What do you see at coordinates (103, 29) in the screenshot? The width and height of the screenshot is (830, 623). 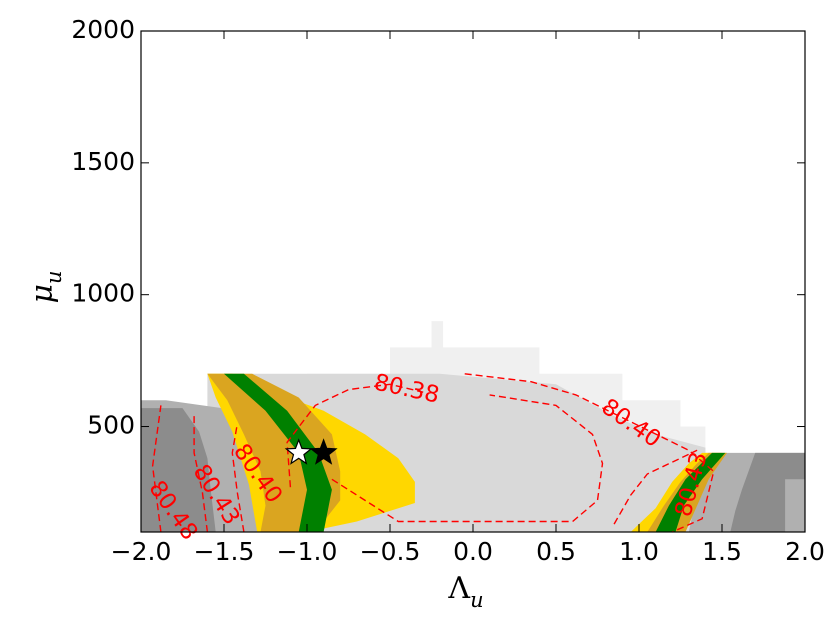 I see `y-tick-label: 2000` at bounding box center [103, 29].